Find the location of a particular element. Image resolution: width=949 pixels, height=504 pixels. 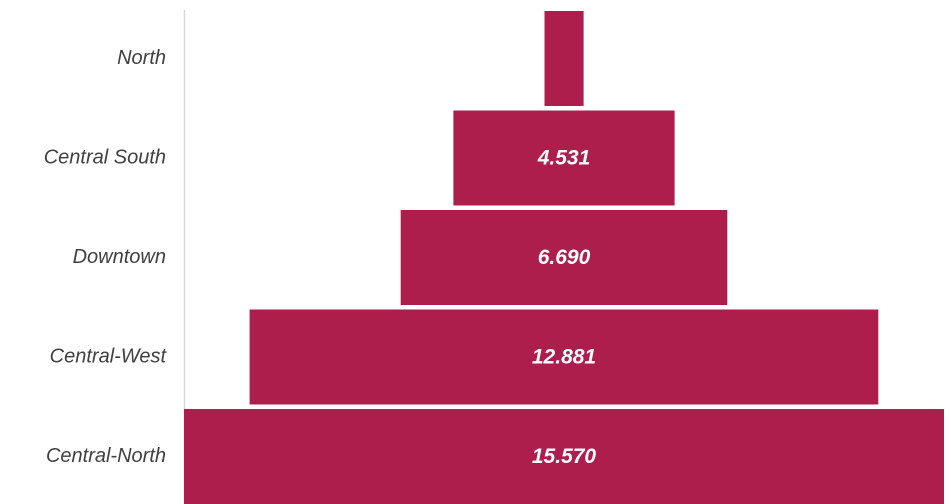

category-label-3: Central-West is located at coordinates (109, 356).